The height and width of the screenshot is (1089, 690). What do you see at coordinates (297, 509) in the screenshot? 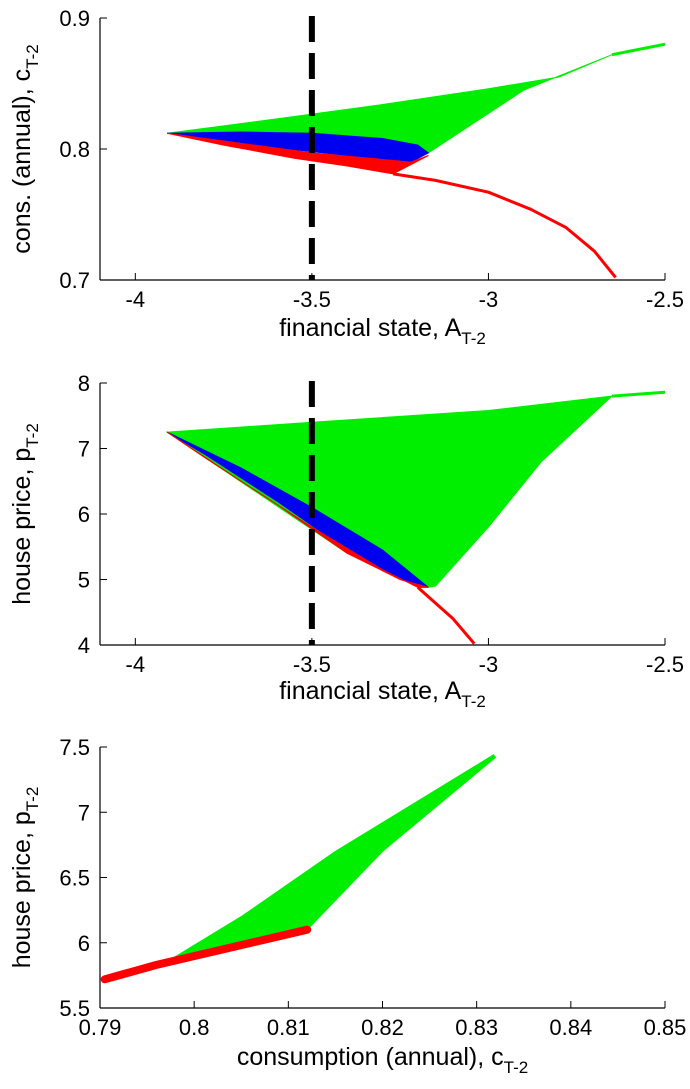
I see `red-region` at bounding box center [297, 509].